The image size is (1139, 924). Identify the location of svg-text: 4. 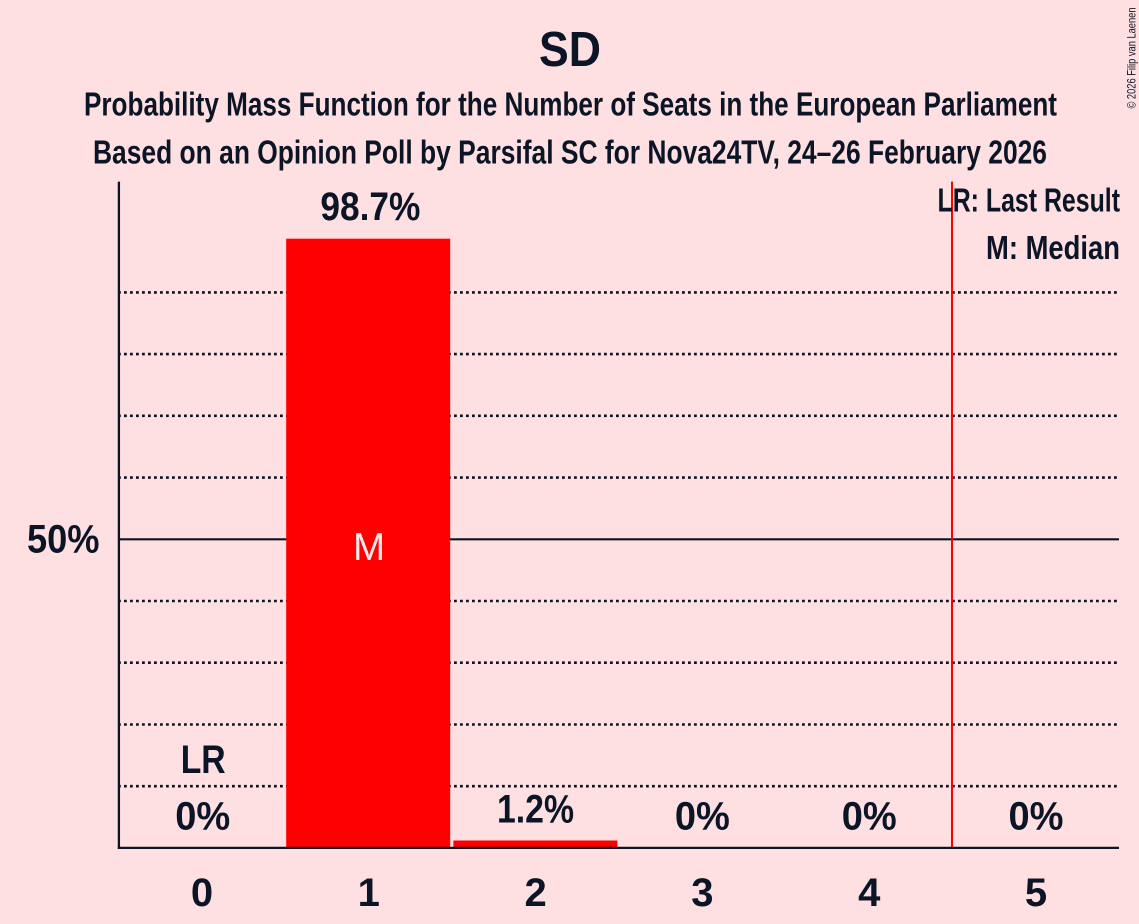
(869, 893).